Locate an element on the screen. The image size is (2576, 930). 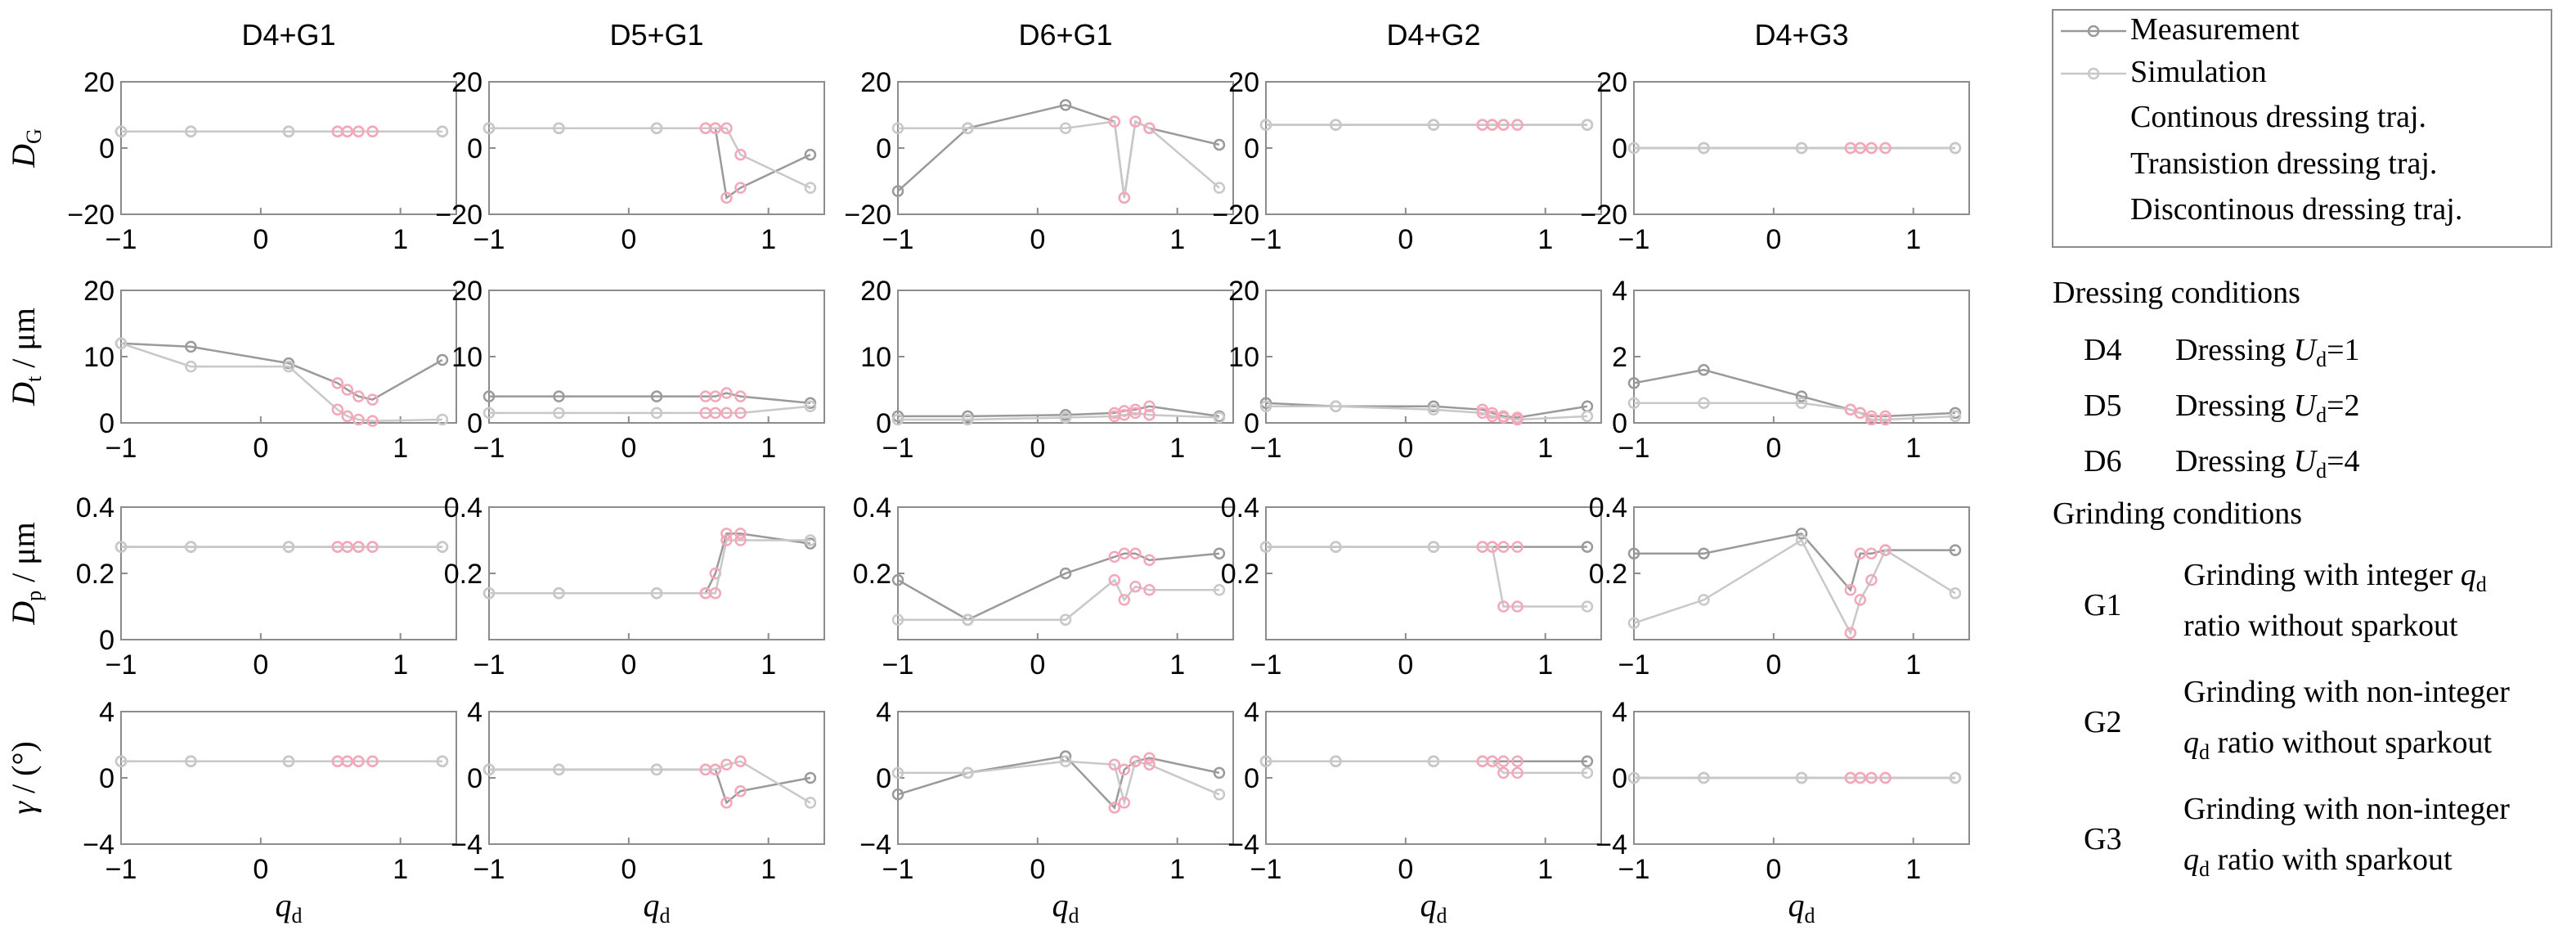
subplot: −20 0 20 −1 0 1 is located at coordinates (630, 161).